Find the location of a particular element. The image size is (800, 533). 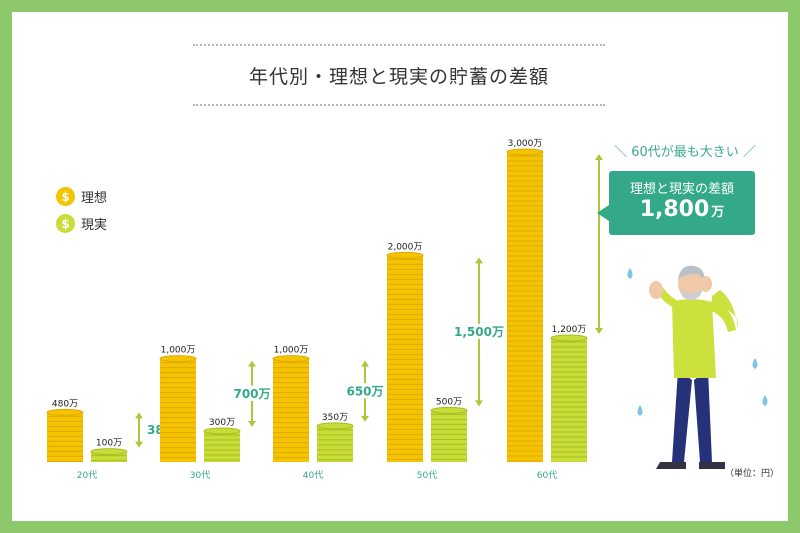

legend-label-ideal: 理想 is located at coordinates (94, 198).